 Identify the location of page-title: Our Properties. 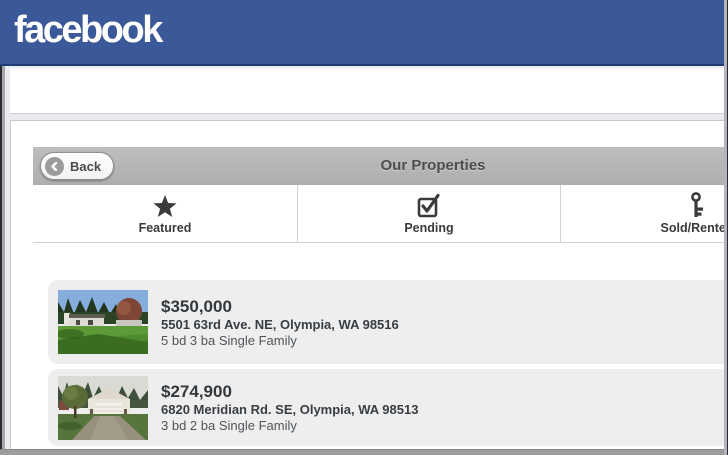
(433, 165).